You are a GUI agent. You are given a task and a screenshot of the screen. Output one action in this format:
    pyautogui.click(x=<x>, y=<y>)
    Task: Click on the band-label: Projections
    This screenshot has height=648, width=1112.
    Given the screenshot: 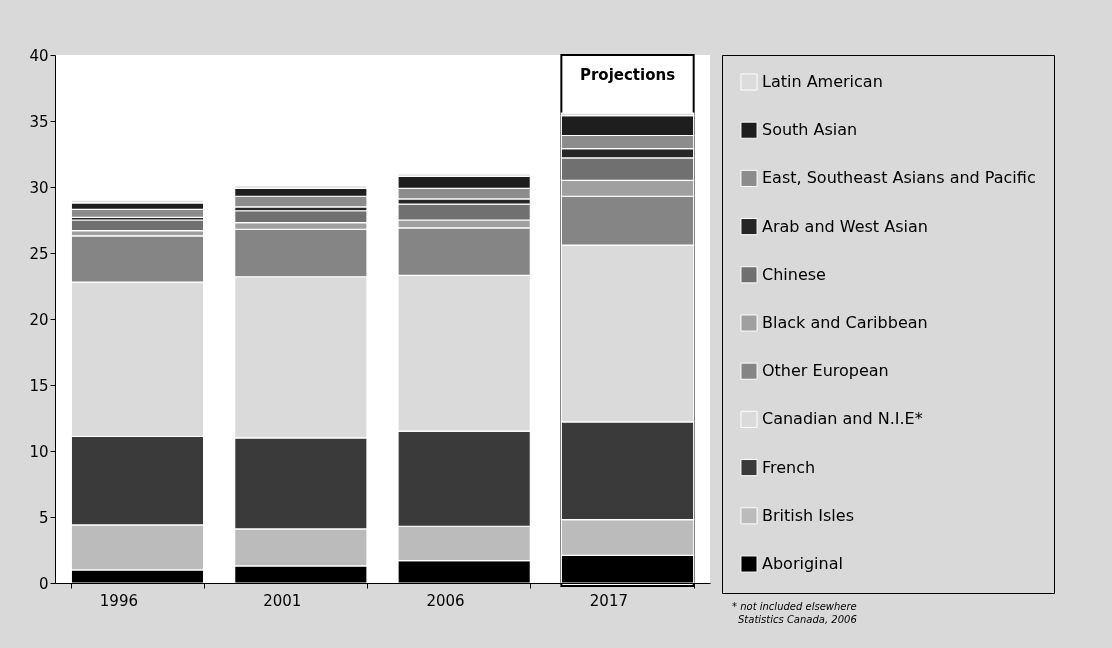 What is the action you would take?
    pyautogui.click(x=627, y=75)
    